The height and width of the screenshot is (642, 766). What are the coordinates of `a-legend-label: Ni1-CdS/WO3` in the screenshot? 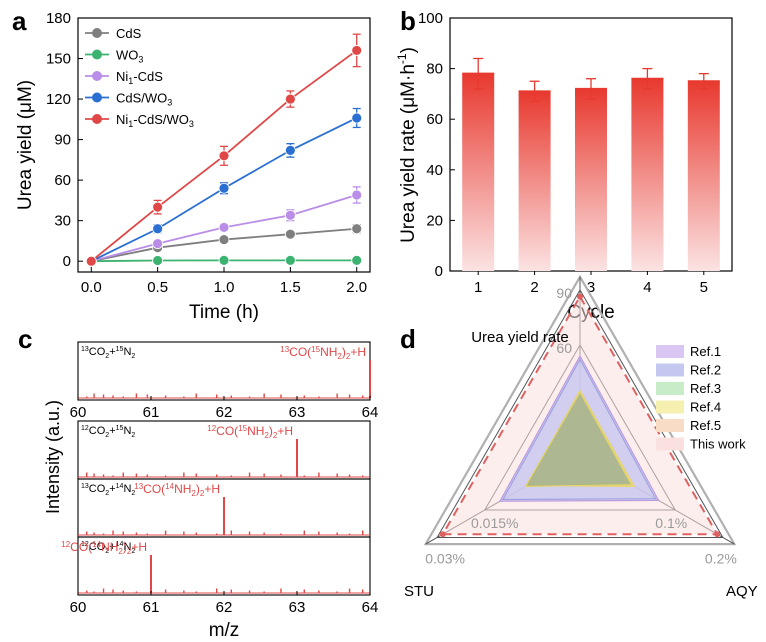 It's located at (155, 120).